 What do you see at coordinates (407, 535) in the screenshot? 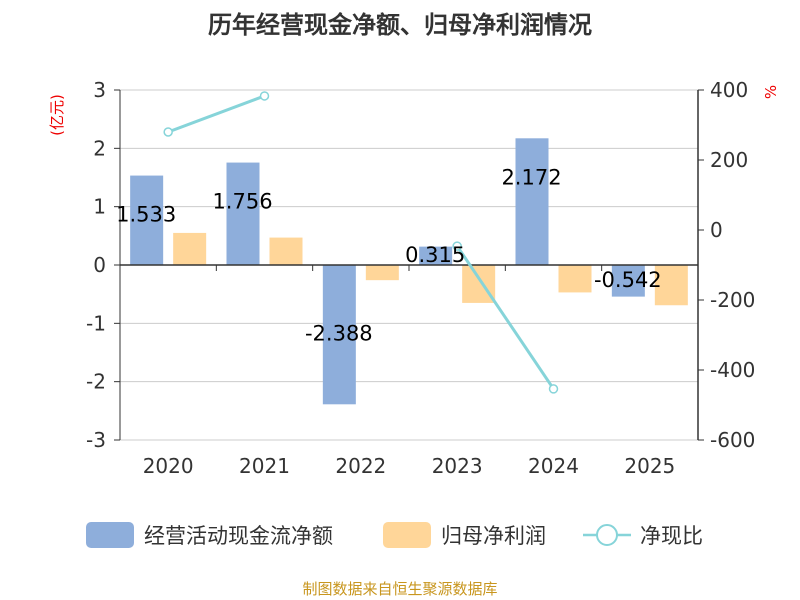
I see `legend-swatch-net-profit` at bounding box center [407, 535].